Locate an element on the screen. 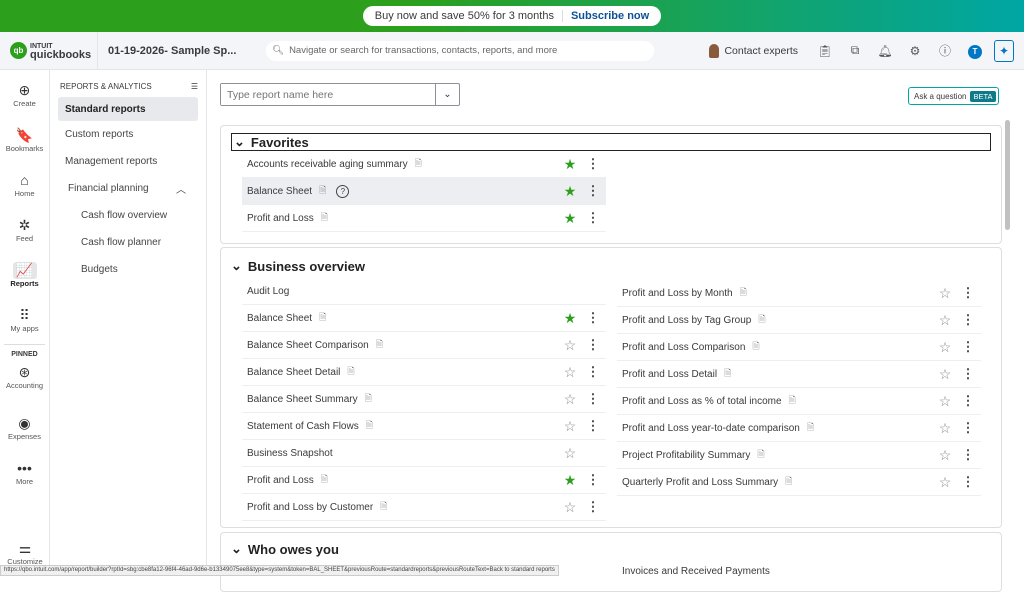 The image size is (1024, 592). report-name: Profit and Loss year-to-date comparison is located at coordinates (711, 428).